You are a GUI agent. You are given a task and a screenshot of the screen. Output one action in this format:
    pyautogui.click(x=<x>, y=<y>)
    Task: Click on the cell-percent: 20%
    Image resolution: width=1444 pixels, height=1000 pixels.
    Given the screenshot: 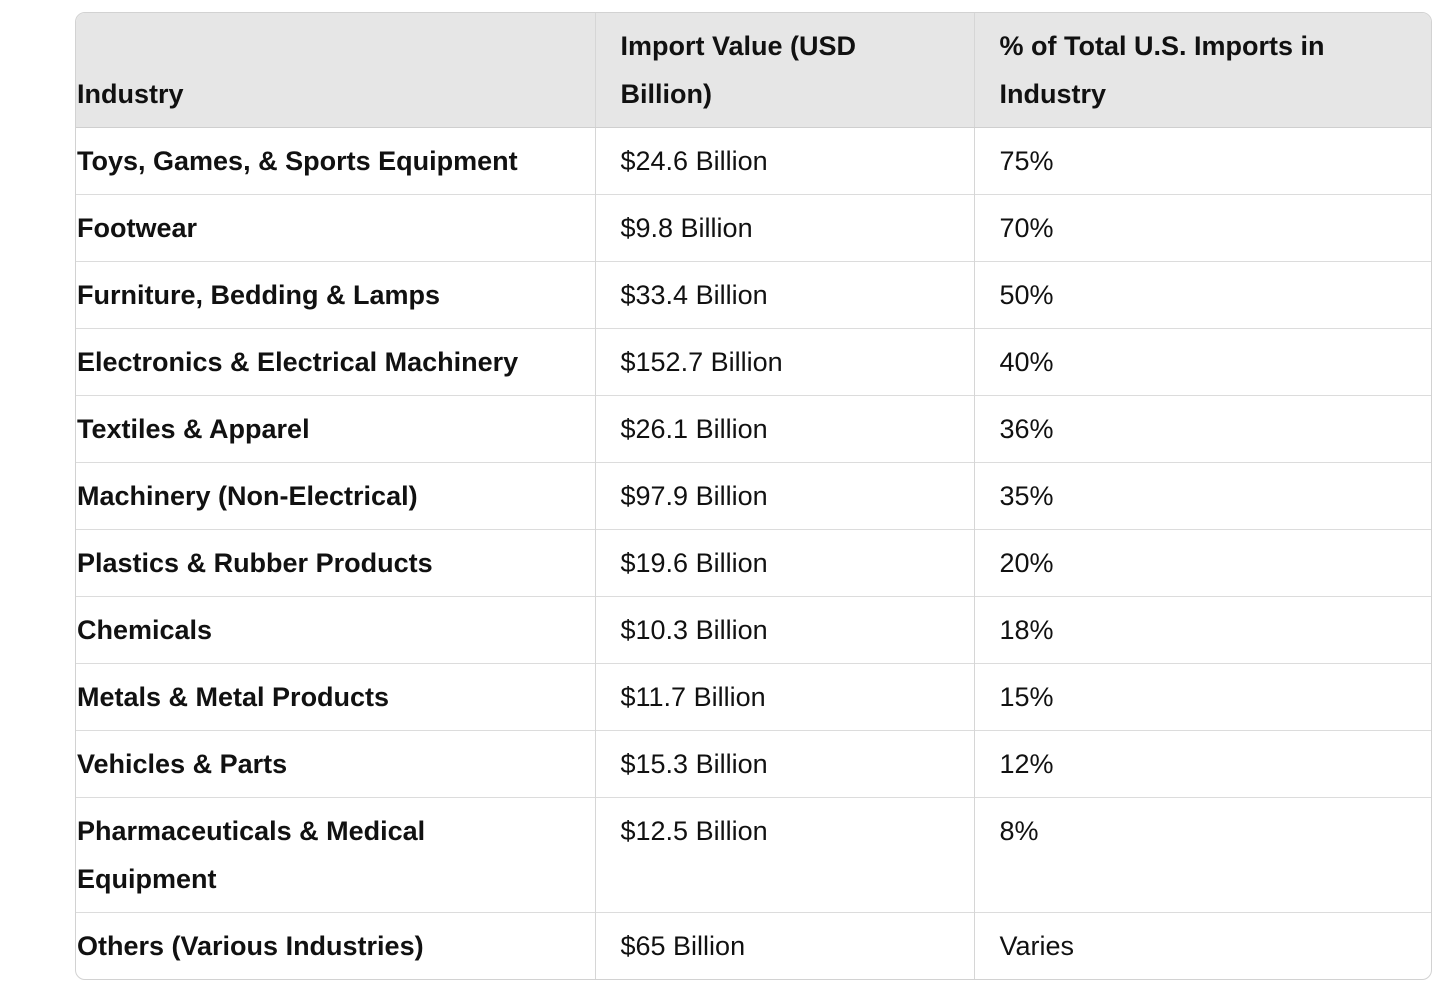 What is the action you would take?
    pyautogui.click(x=1202, y=563)
    